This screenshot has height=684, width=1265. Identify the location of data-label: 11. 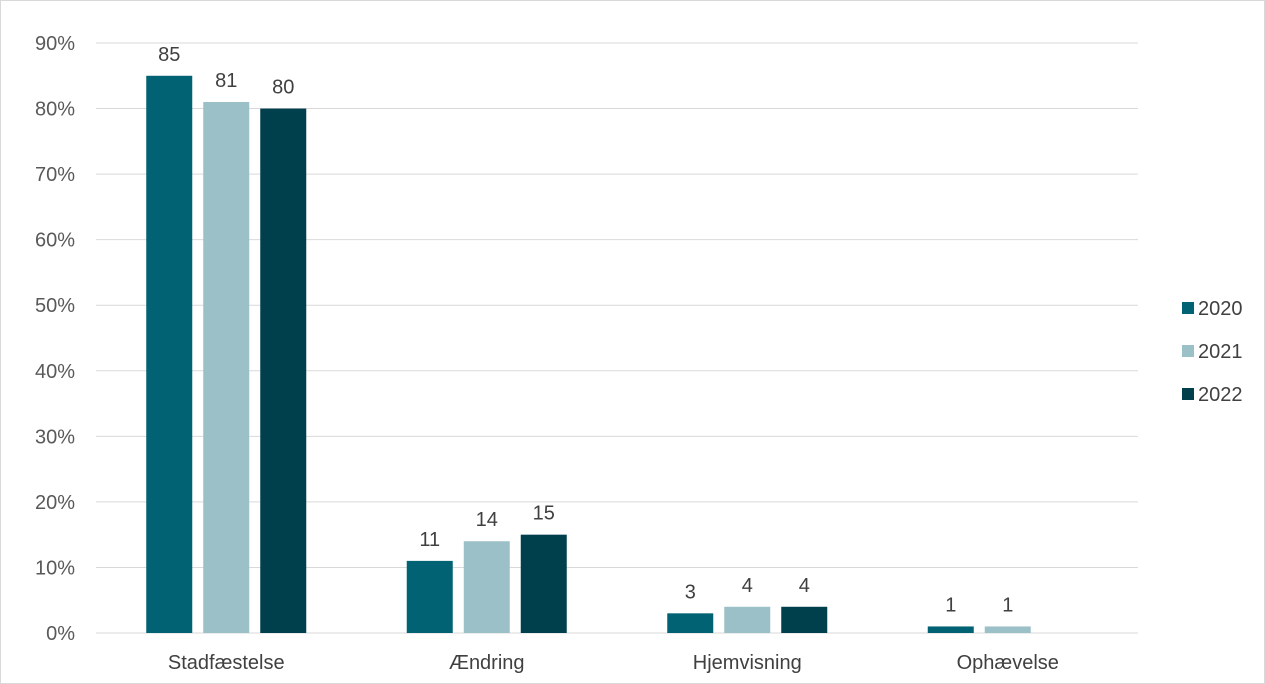
(429, 540).